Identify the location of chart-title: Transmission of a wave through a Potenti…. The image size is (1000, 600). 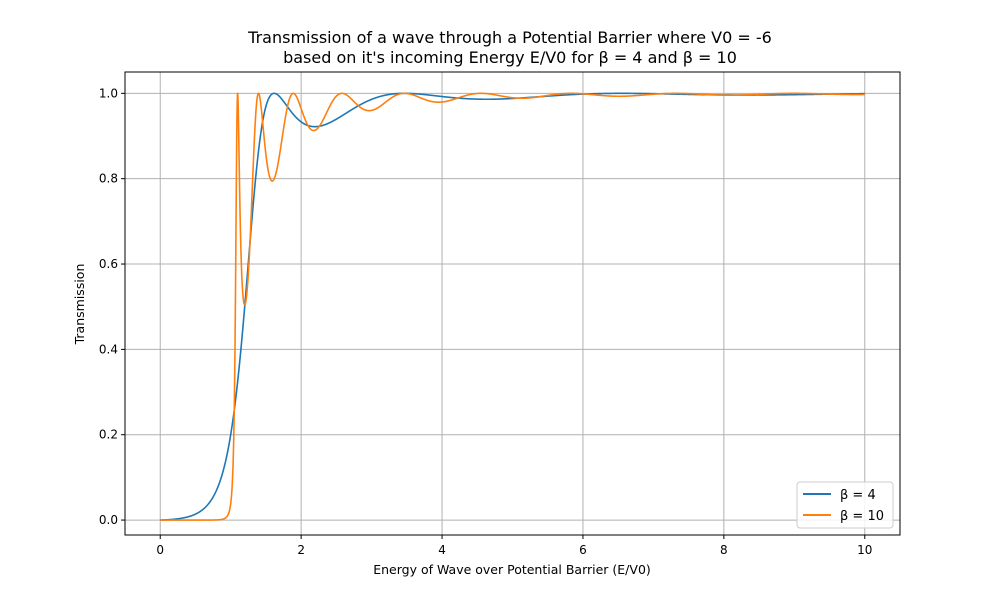
(509, 37).